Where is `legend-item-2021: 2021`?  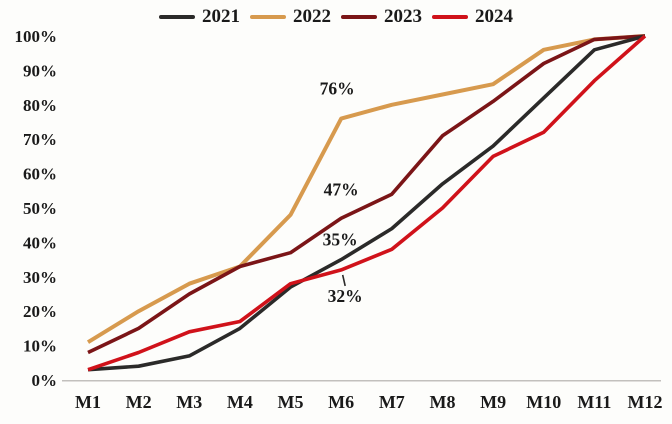 legend-item-2021: 2021 is located at coordinates (199, 17).